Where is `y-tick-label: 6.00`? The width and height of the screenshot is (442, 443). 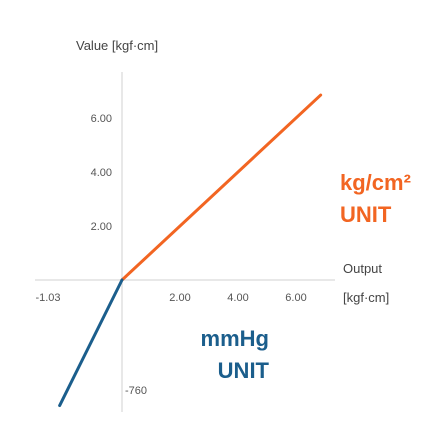 y-tick-label: 6.00 is located at coordinates (101, 119).